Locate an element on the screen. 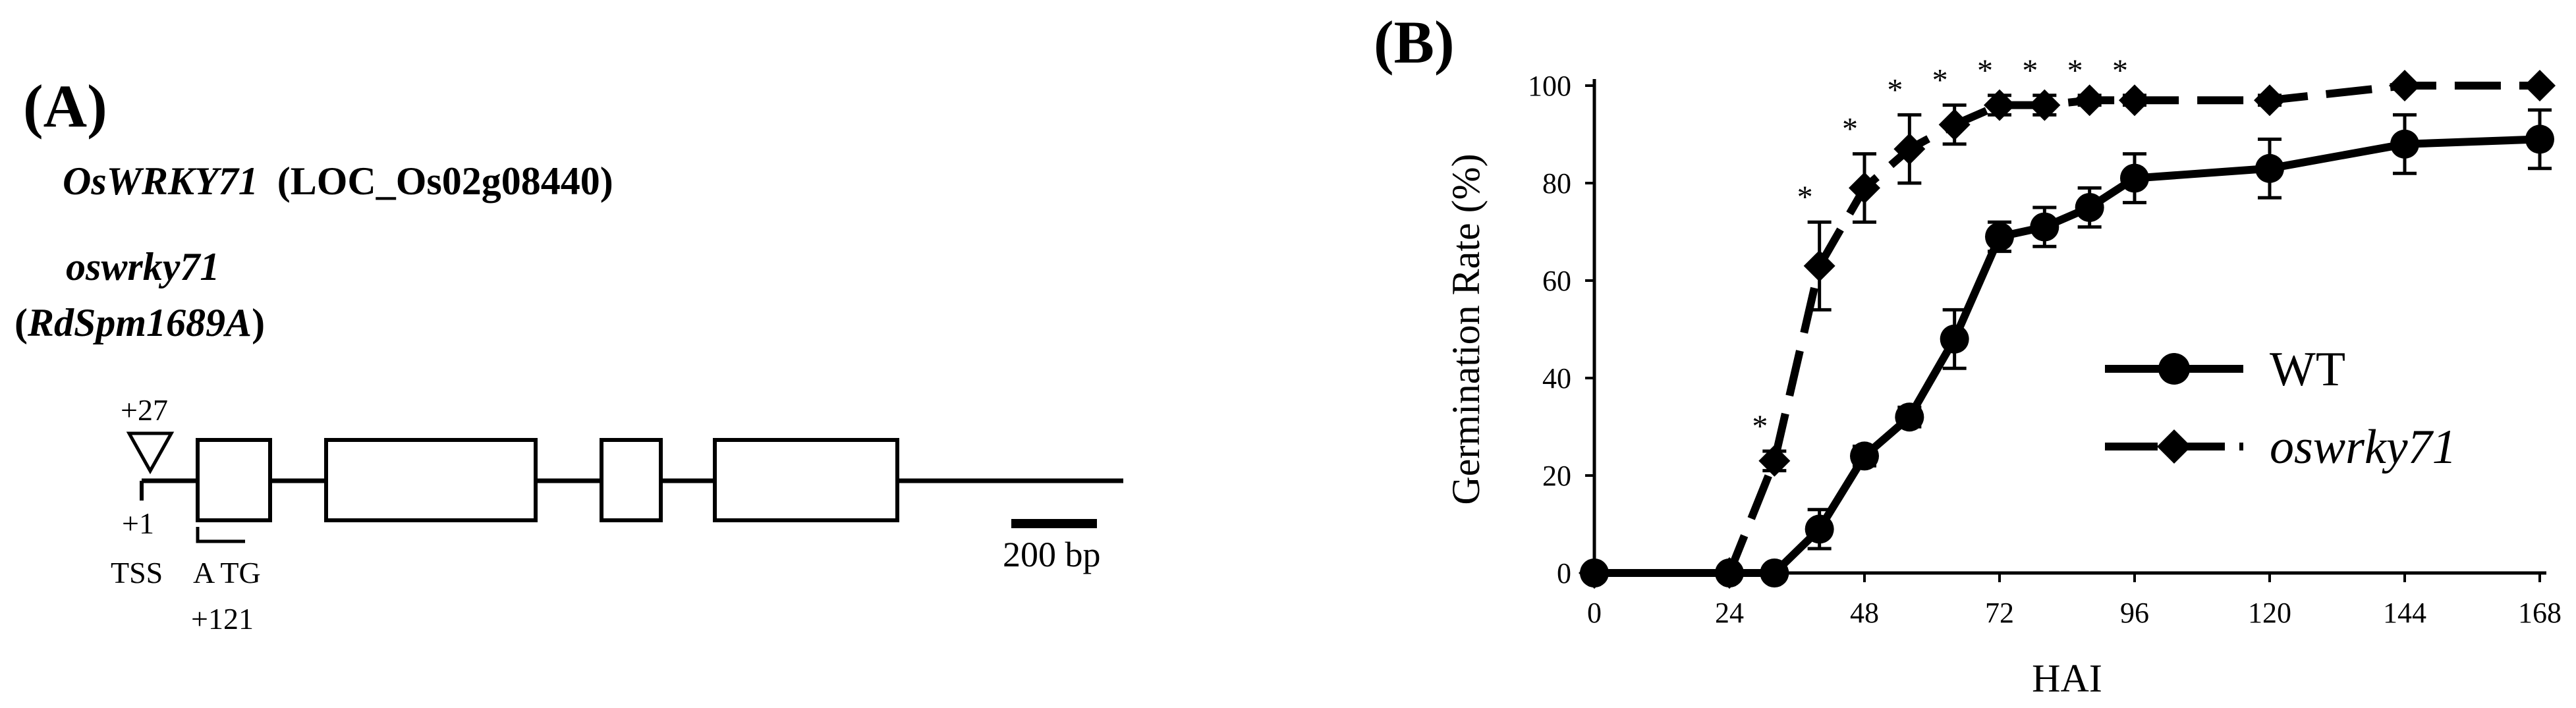 This screenshot has height=708, width=2576. allele-open: ( is located at coordinates (21, 322).